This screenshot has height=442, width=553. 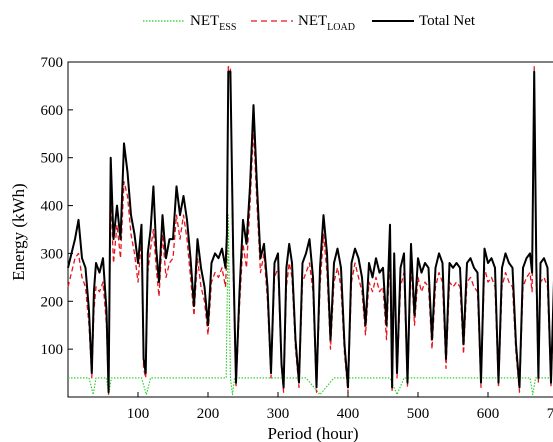 I want to click on legend: NETESS NETLOAD Total Net, so click(x=309, y=23).